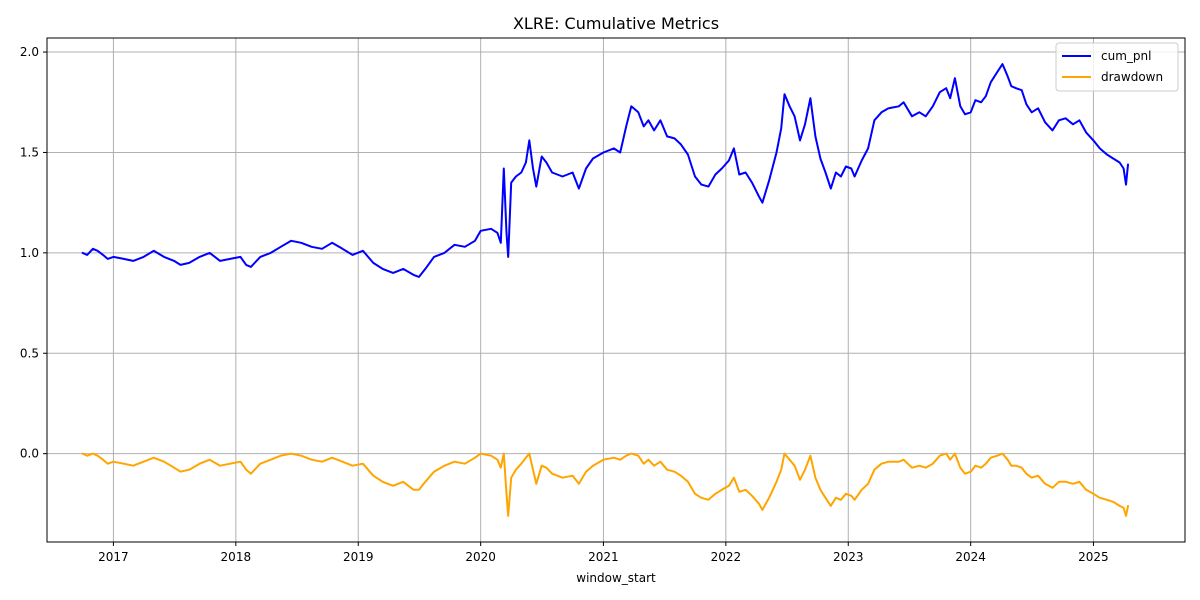 This screenshot has width=1200, height=600. What do you see at coordinates (970, 557) in the screenshot?
I see `x-tick-label: 2024` at bounding box center [970, 557].